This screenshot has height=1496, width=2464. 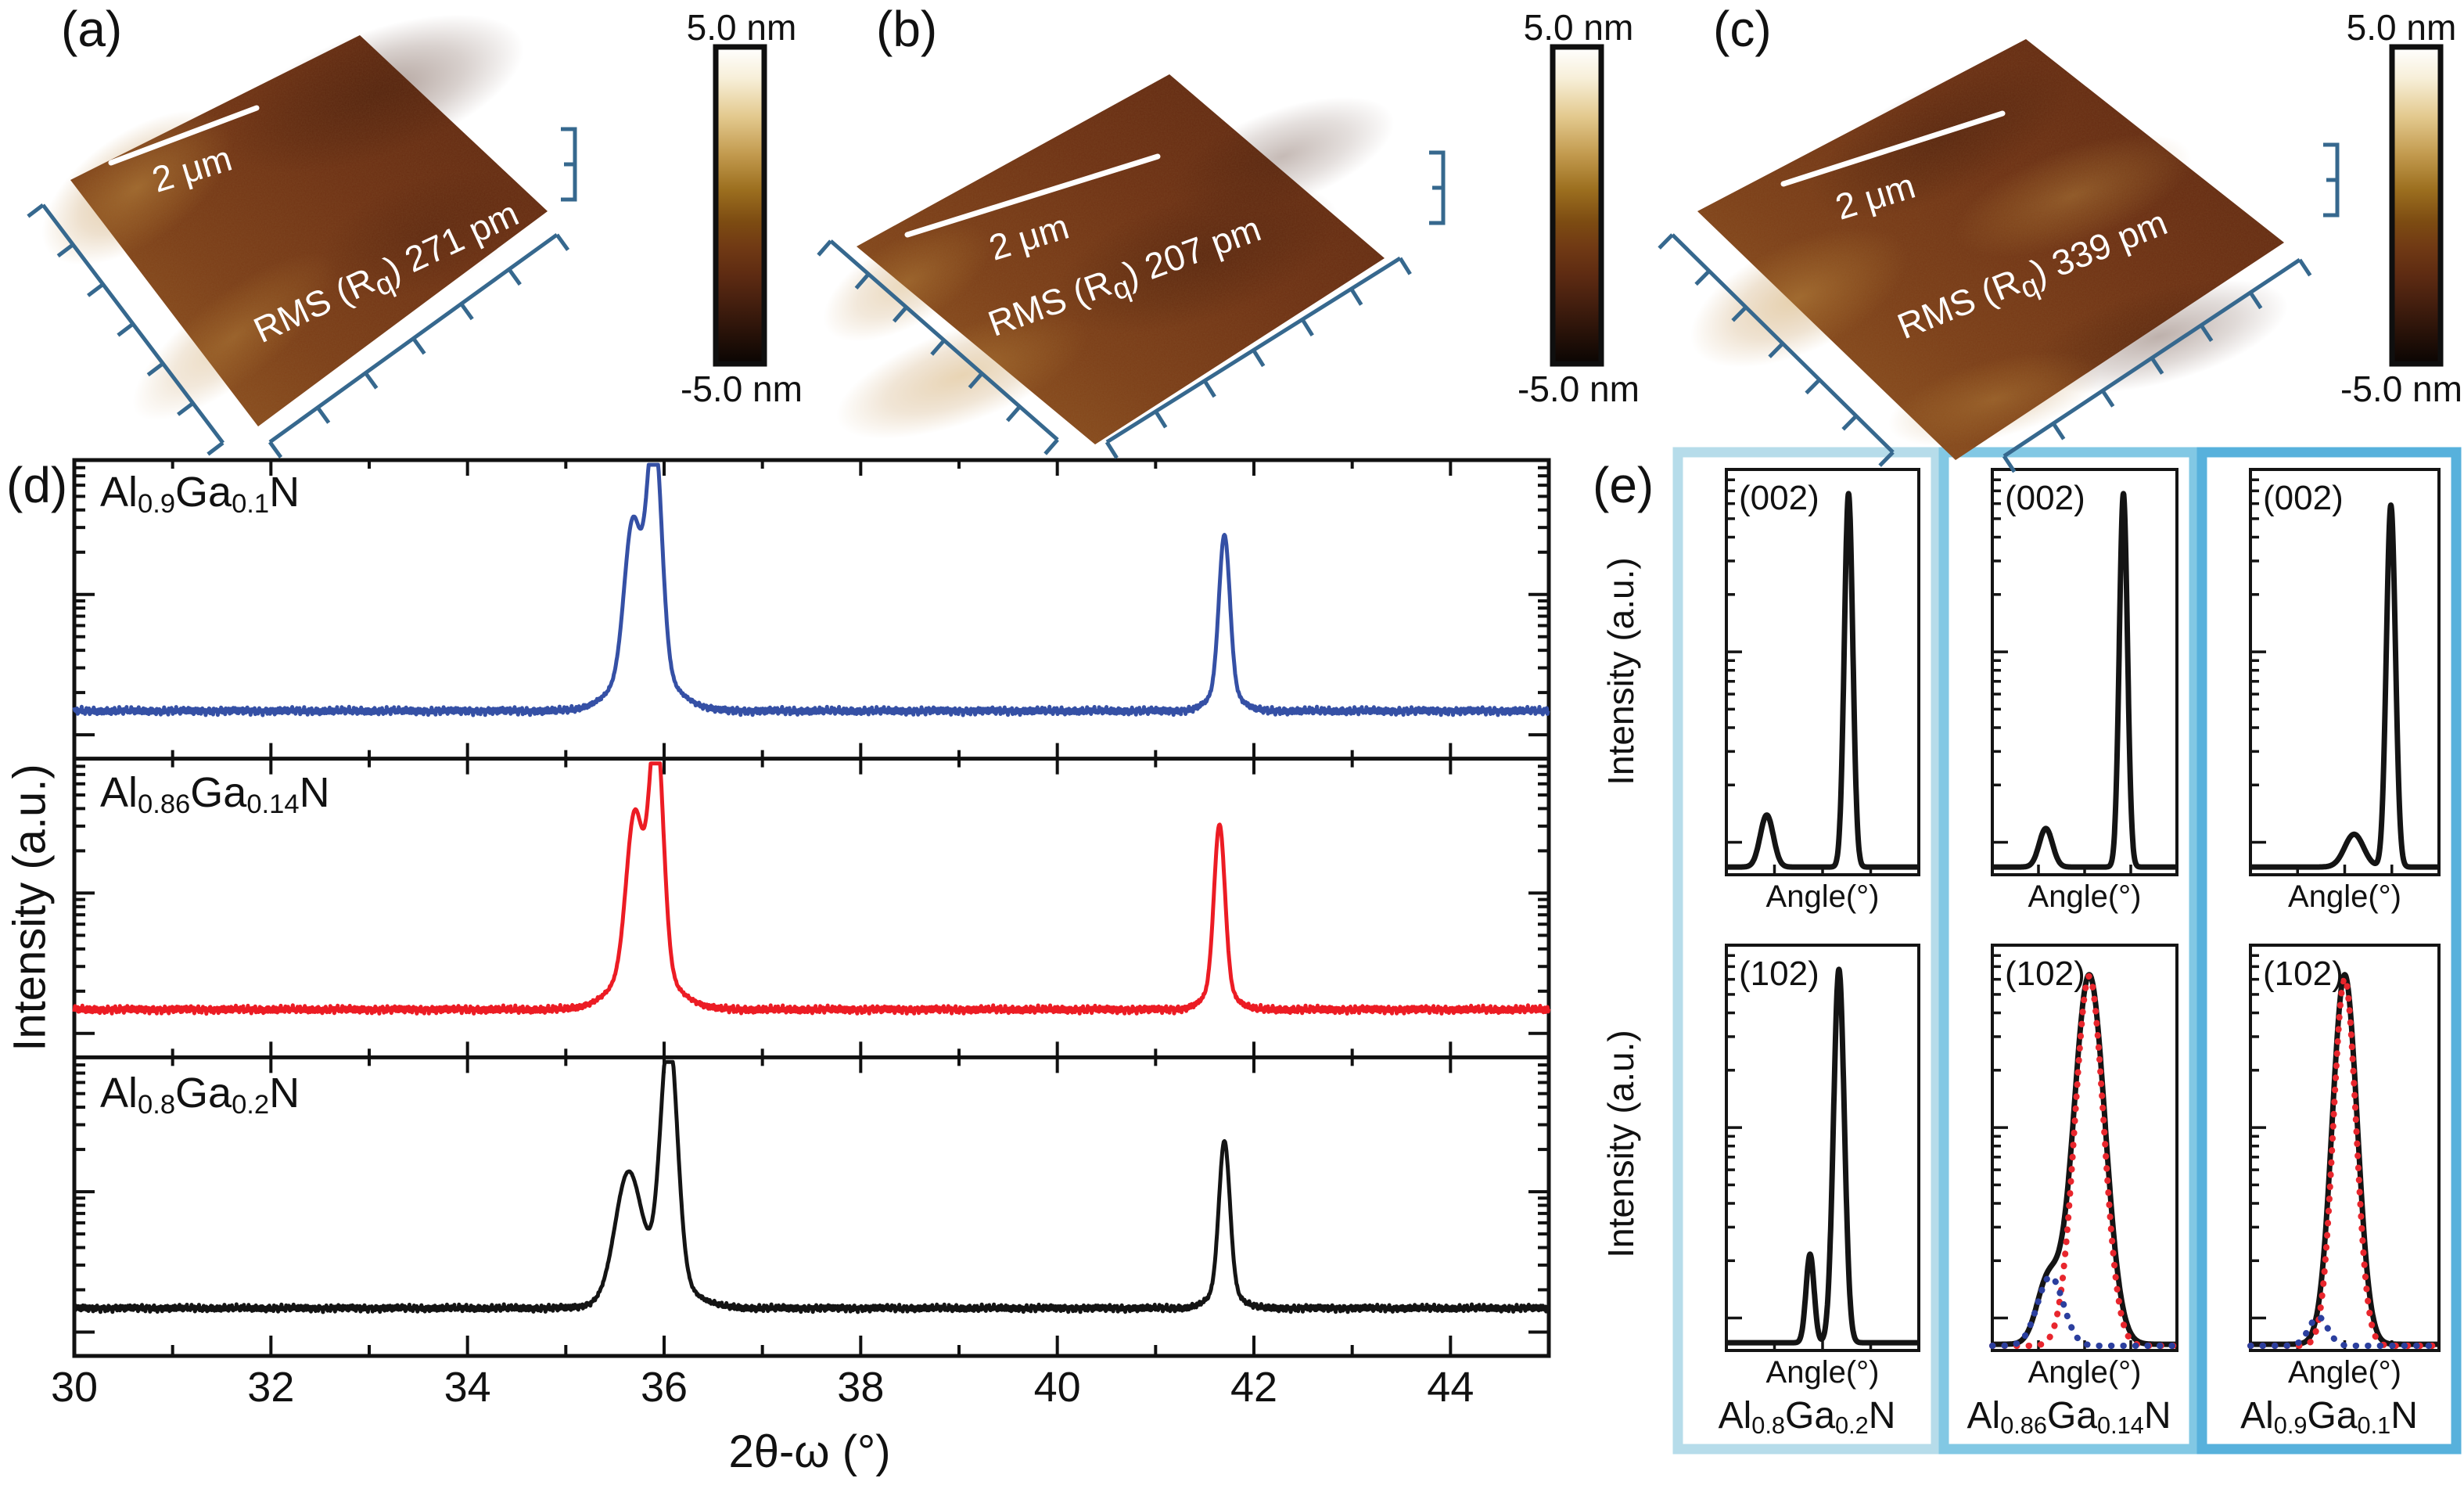 I want to click on d-xtick-42: 42, so click(x=1254, y=1387).